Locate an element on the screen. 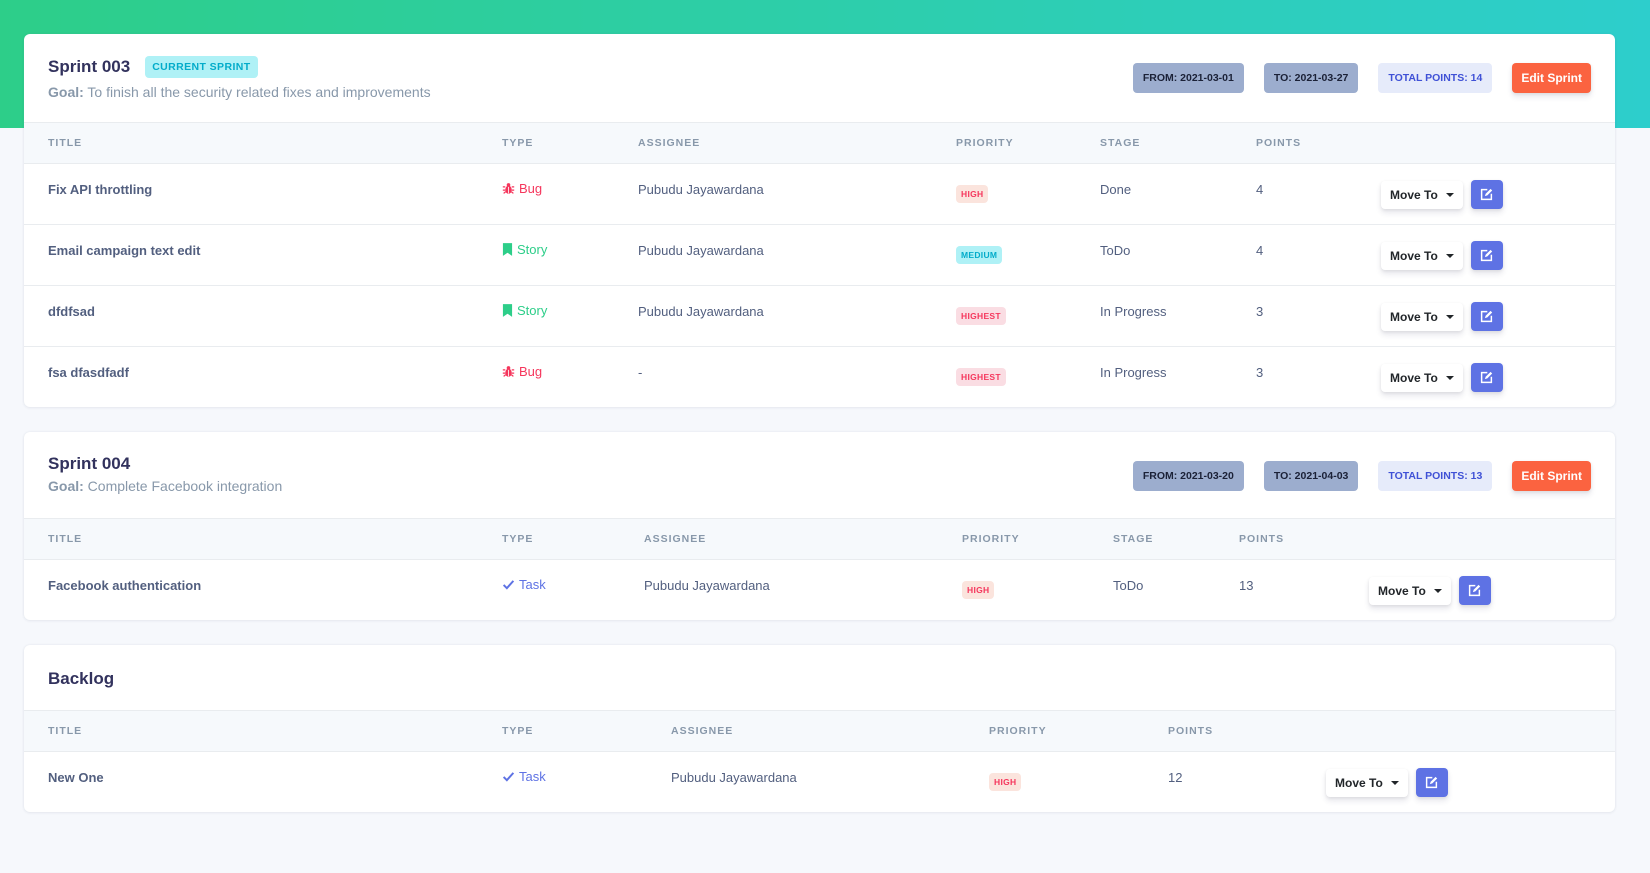 The image size is (1650, 873). issue-points: 13 is located at coordinates (1246, 585).